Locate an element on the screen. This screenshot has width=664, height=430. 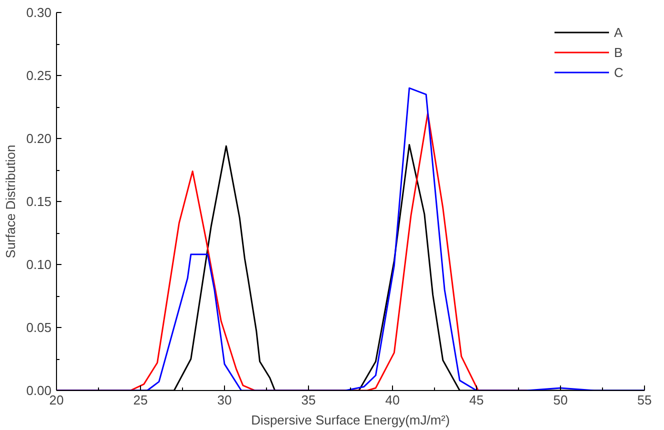
x-tick-label: 40 is located at coordinates (392, 400).